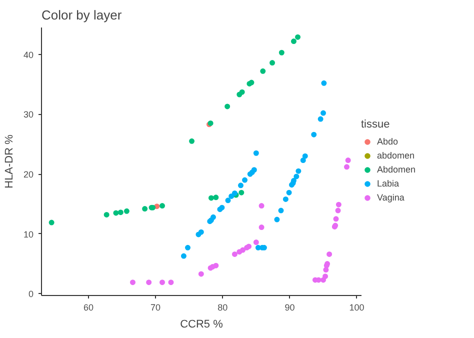 This screenshot has height=338, width=474. What do you see at coordinates (202, 324) in the screenshot?
I see `x-axis-title: CCR5 %` at bounding box center [202, 324].